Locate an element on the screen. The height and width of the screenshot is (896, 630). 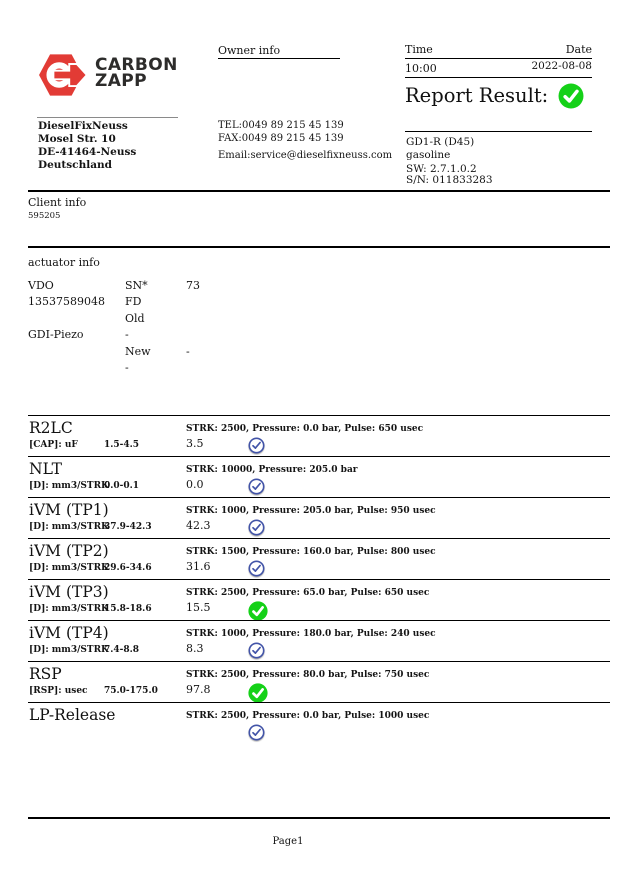
client-info-label: Client info is located at coordinates (57, 202).